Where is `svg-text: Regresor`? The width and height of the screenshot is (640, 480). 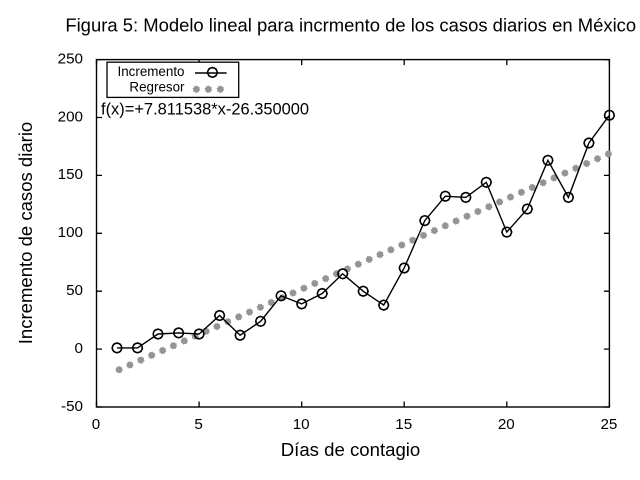 svg-text: Regresor is located at coordinates (157, 86).